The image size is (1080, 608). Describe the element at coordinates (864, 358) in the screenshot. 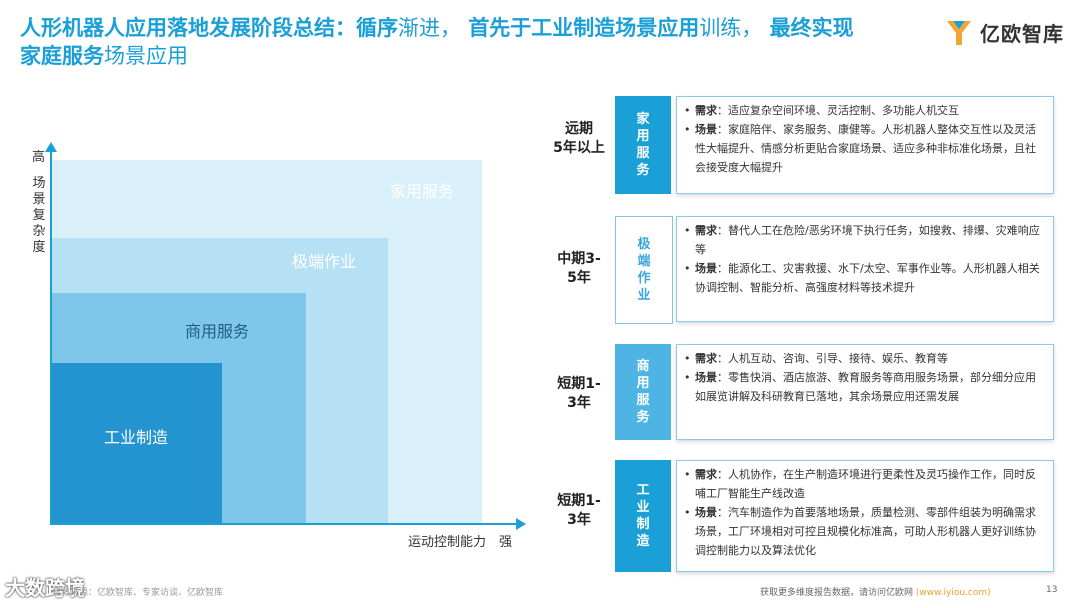

I see `list-item: 需求：人机互动、咨询、引导、接待、娱乐、教育等` at that location.